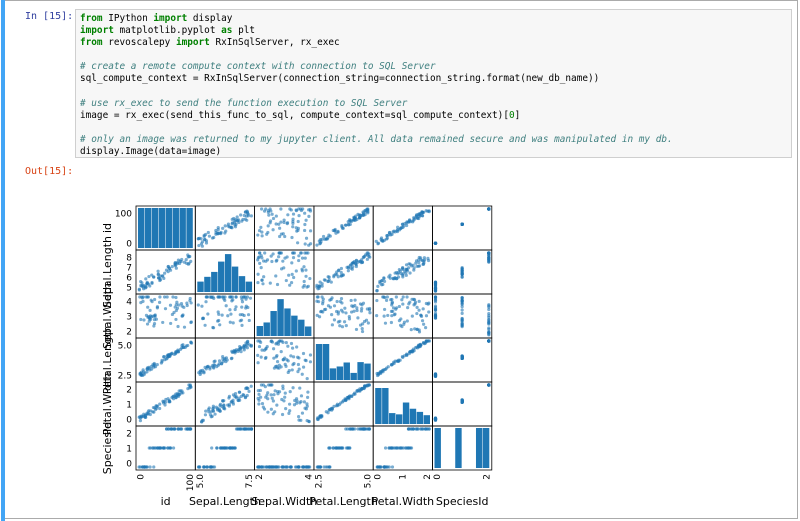  Describe the element at coordinates (129, 318) in the screenshot. I see `y-tick-label: 3` at that location.